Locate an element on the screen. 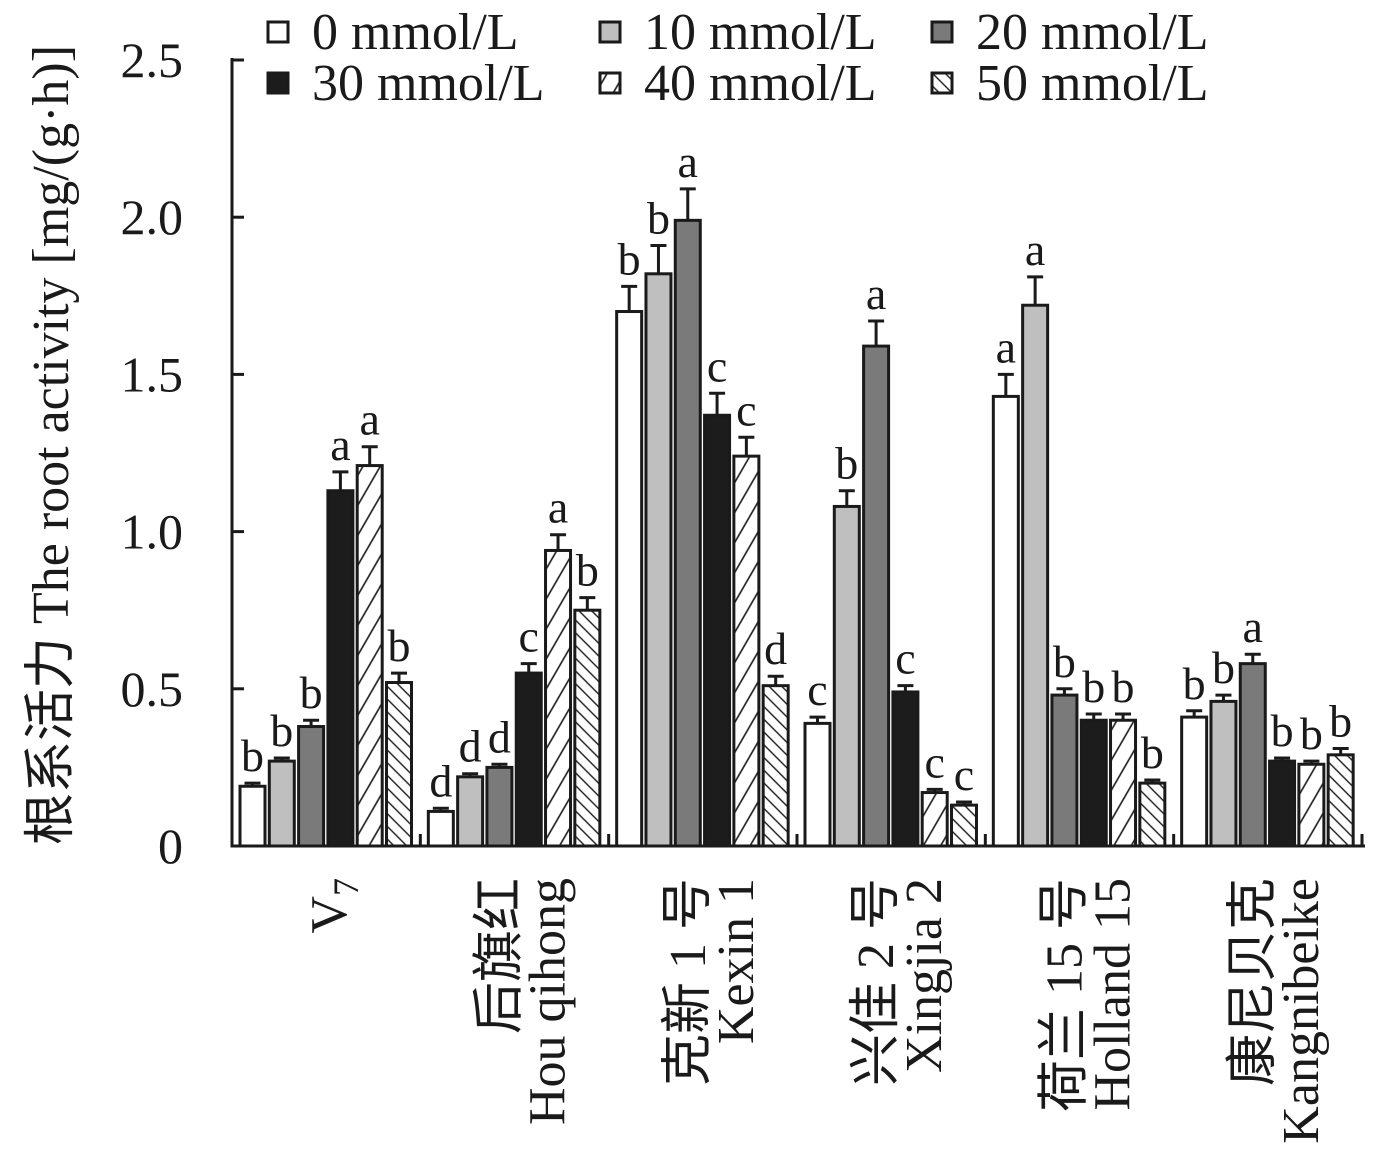 The height and width of the screenshot is (1173, 1378). significance-letter-3-1: c is located at coordinates (529, 636).